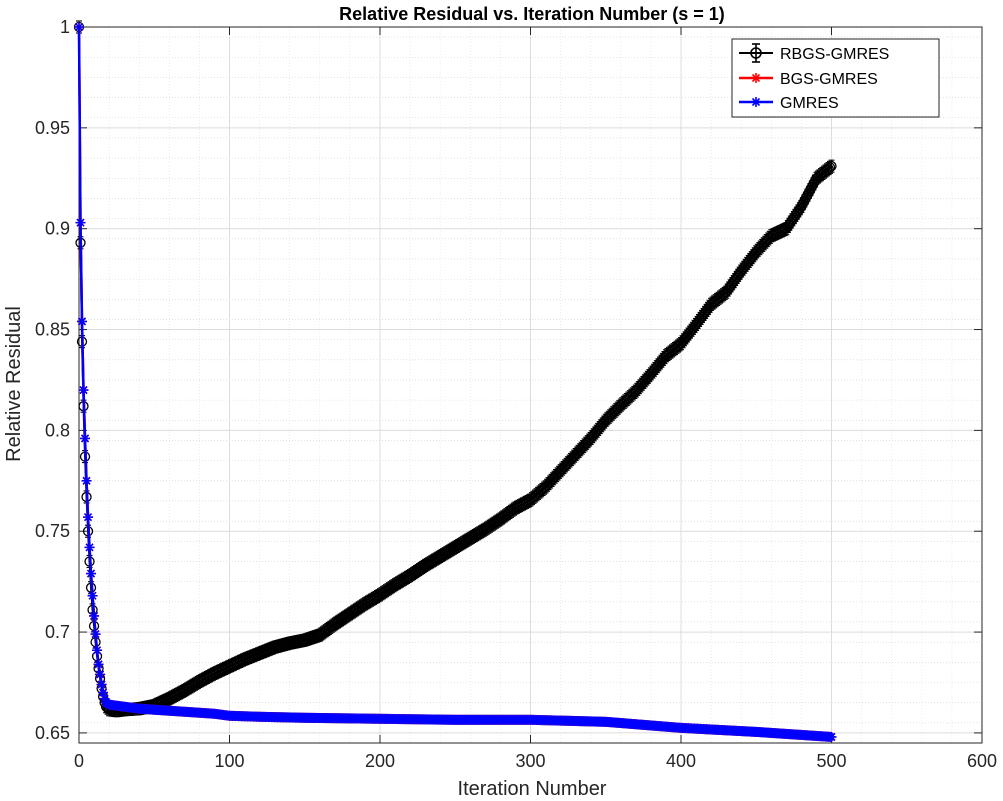 The height and width of the screenshot is (801, 1003). What do you see at coordinates (380, 761) in the screenshot?
I see `x-tick-label: 200` at bounding box center [380, 761].